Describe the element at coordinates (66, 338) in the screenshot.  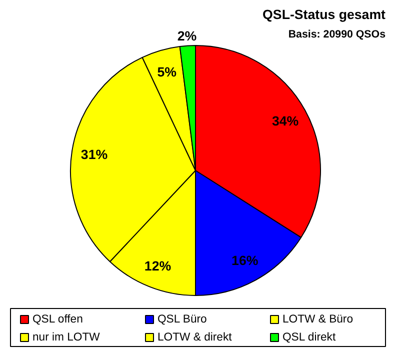
I see `legend-label: nur im LOTW` at that location.